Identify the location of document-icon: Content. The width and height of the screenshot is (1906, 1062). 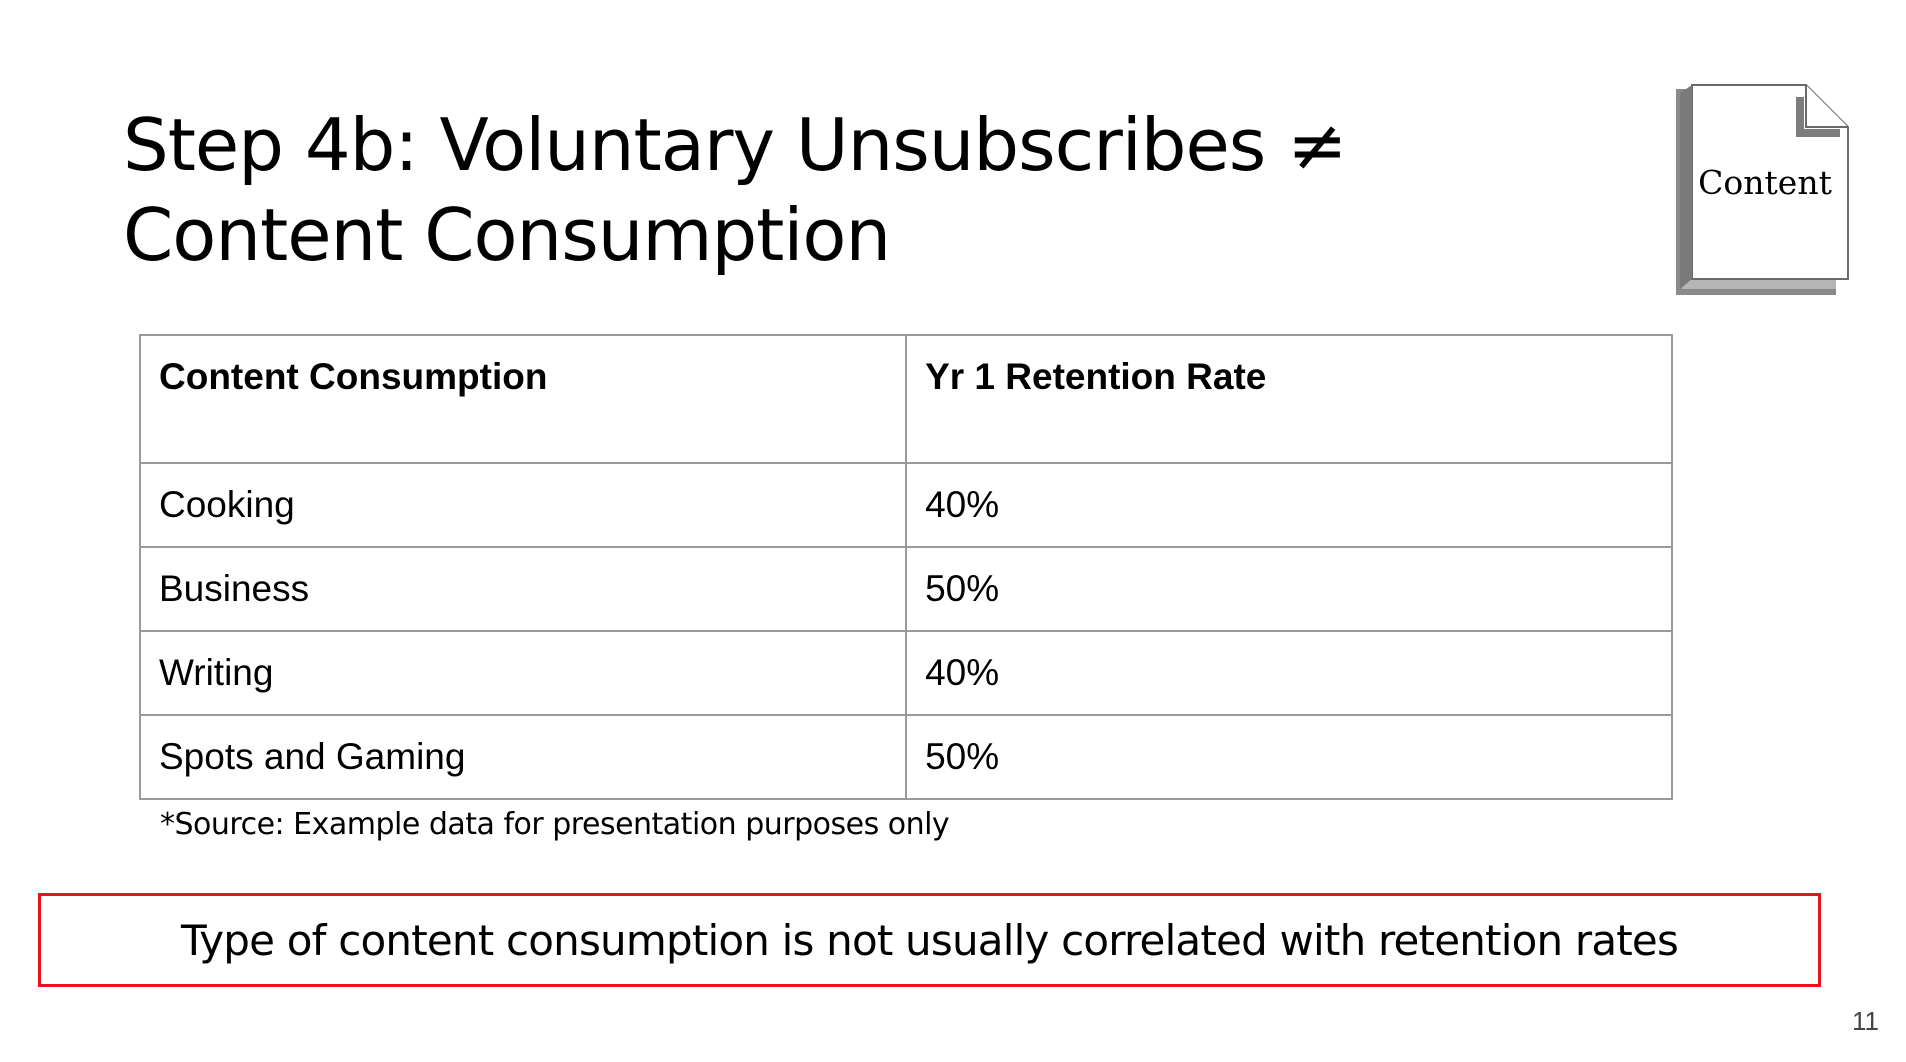
(1760, 193).